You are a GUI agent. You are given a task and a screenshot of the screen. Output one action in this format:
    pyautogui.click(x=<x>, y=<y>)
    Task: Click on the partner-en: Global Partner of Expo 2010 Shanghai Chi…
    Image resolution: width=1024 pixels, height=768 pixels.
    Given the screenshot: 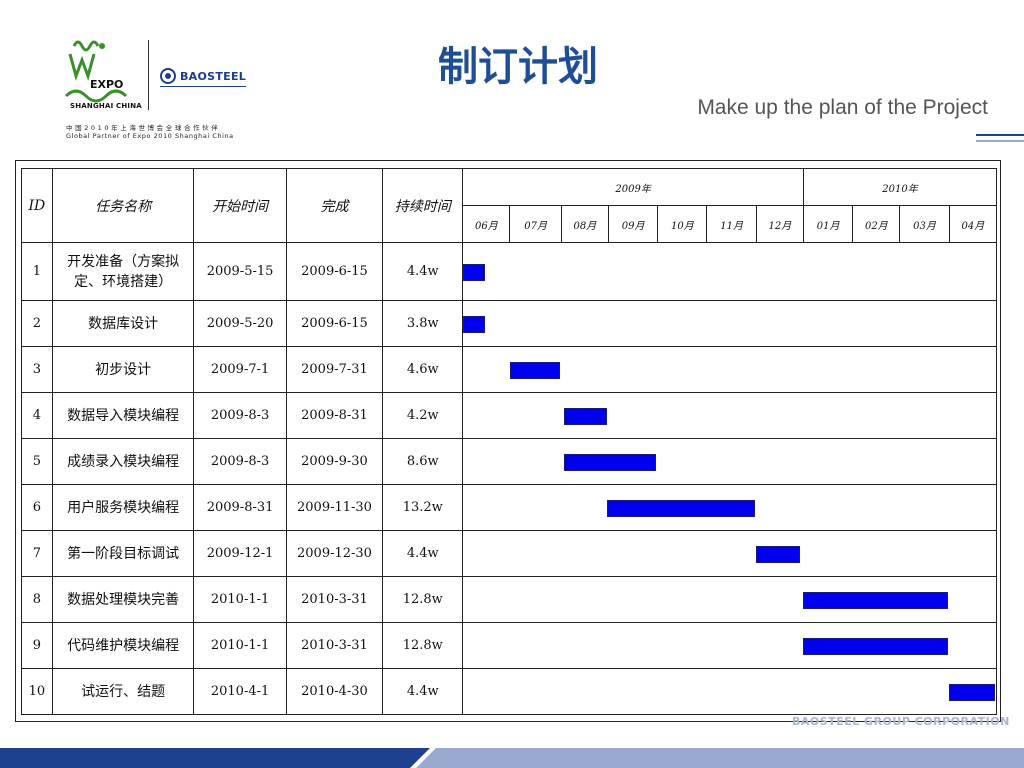 What is the action you would take?
    pyautogui.click(x=150, y=136)
    